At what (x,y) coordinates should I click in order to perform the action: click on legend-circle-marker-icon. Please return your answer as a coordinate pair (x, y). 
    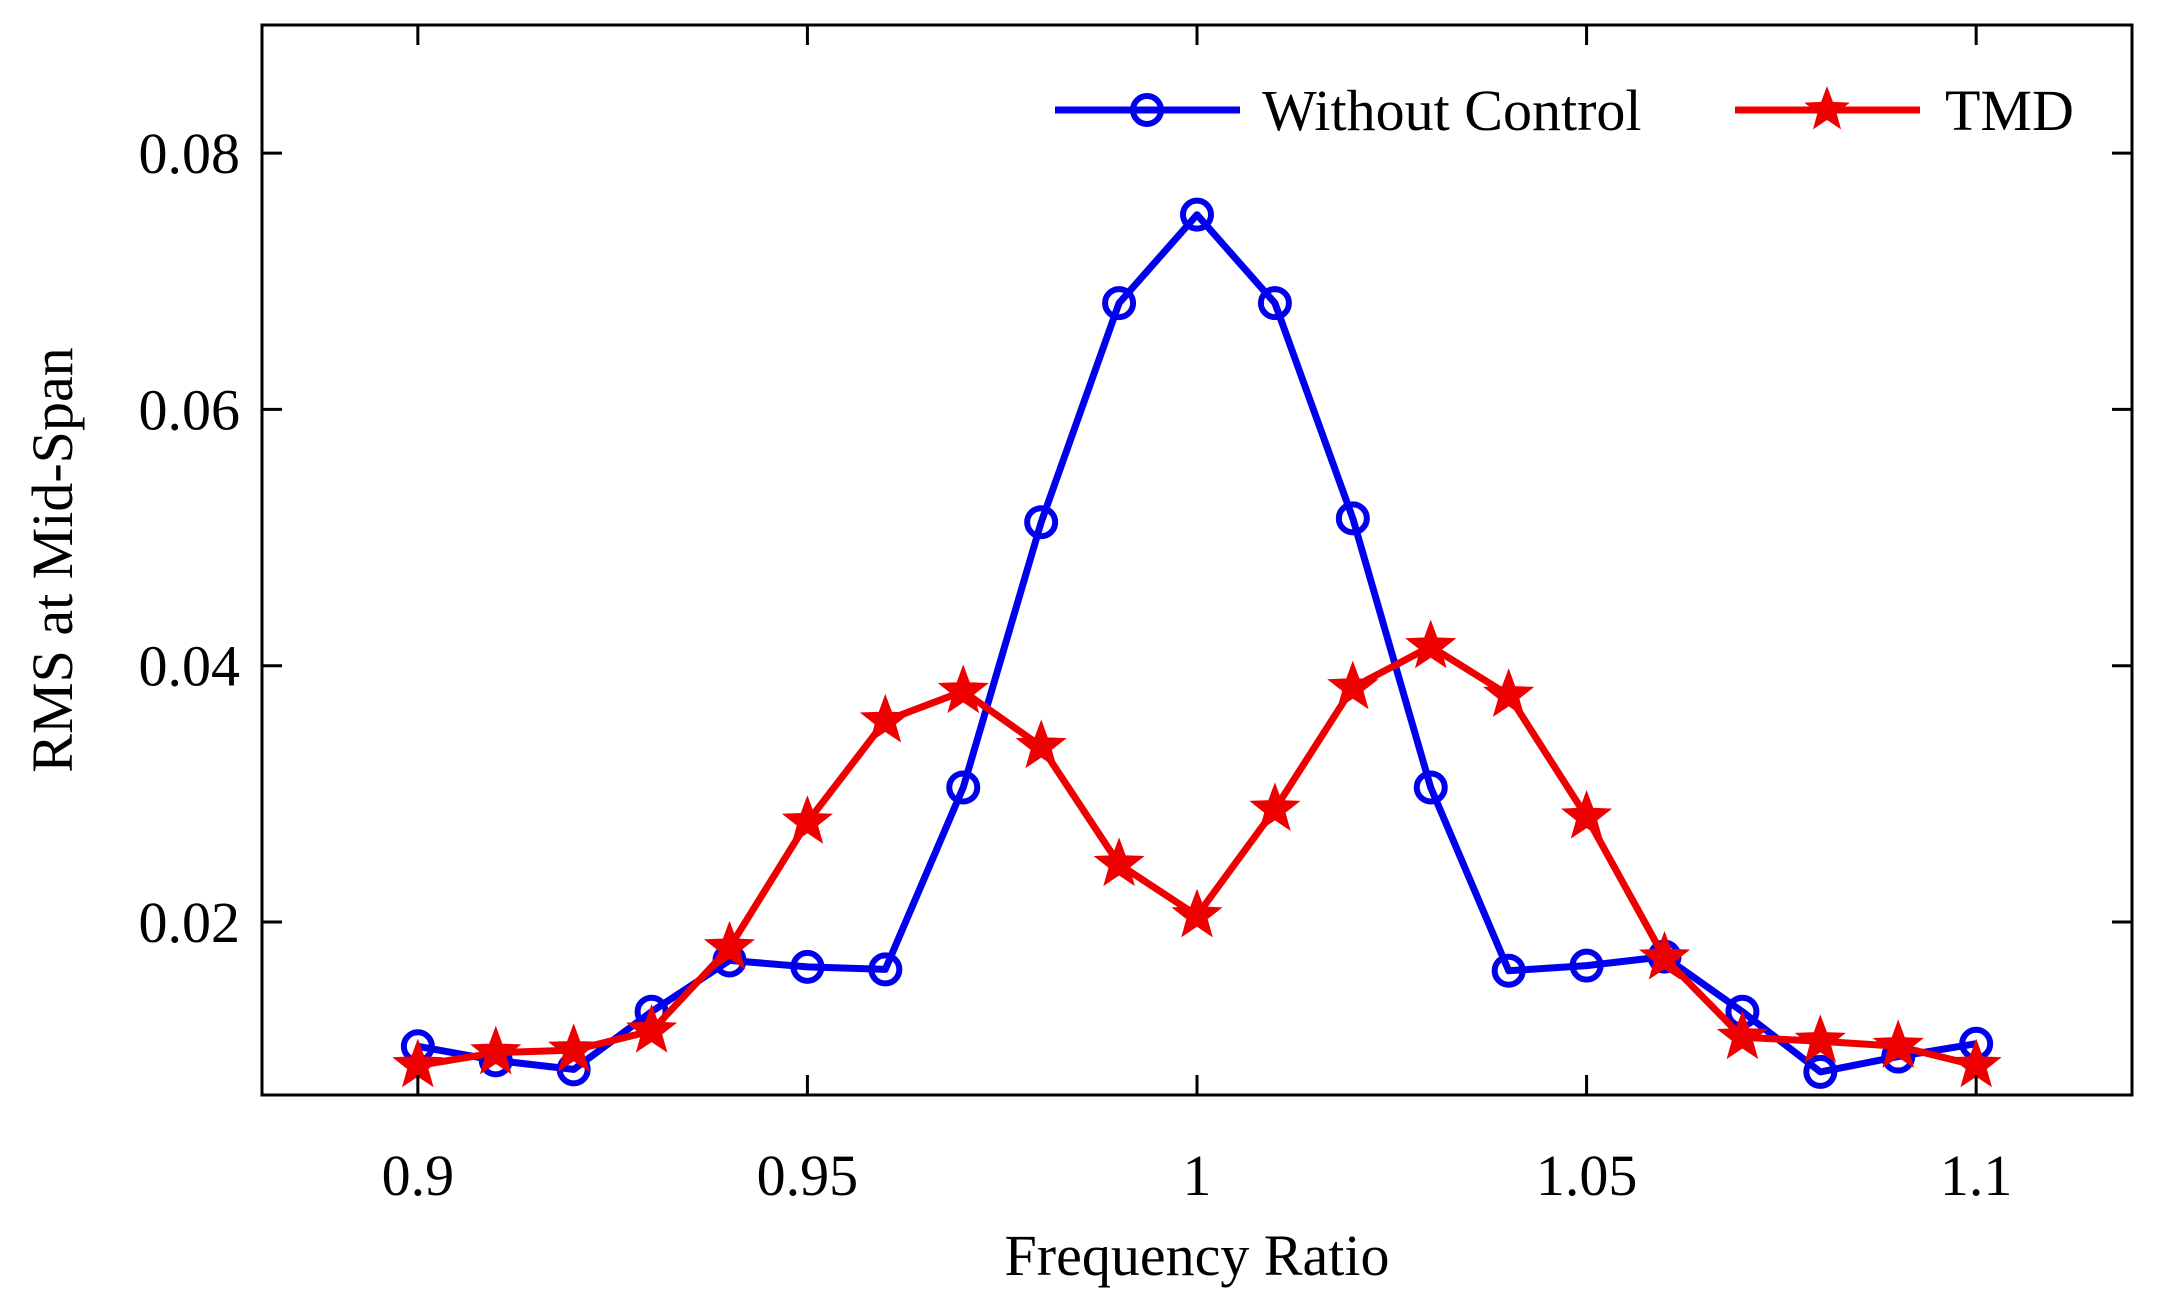
    Looking at the image, I should click on (1147, 110).